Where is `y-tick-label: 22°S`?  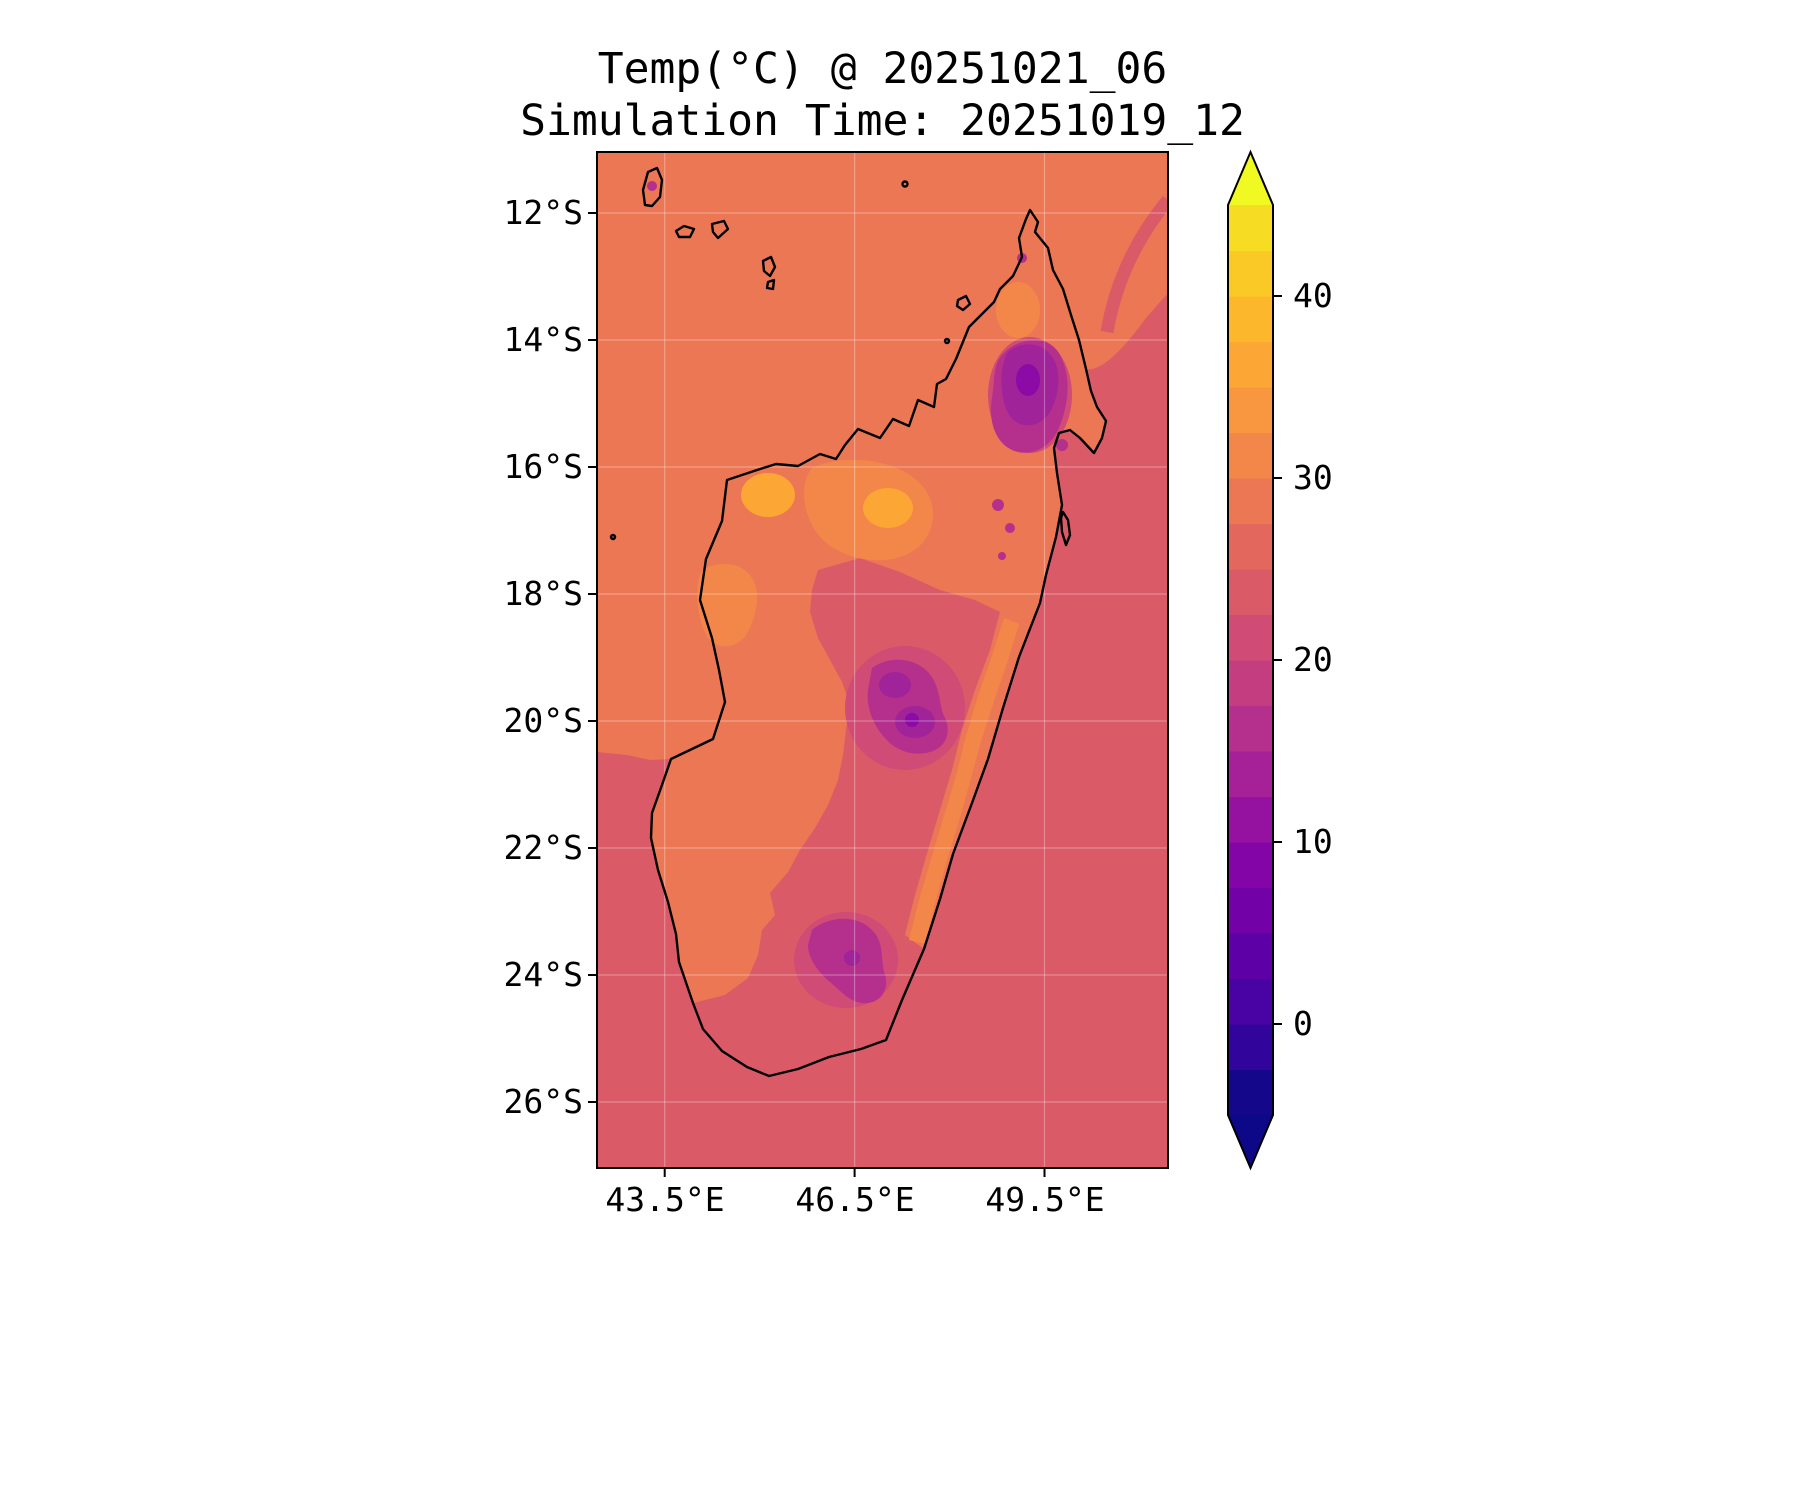 y-tick-label: 22°S is located at coordinates (543, 847).